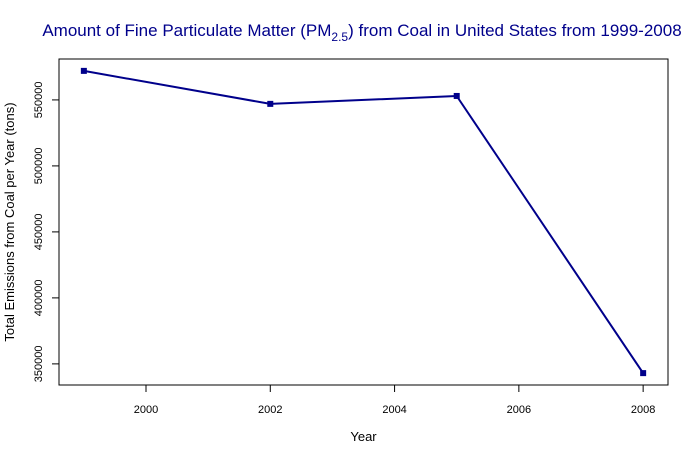  Describe the element at coordinates (339, 37) in the screenshot. I see `chart-title-subscript: 2.5` at that location.